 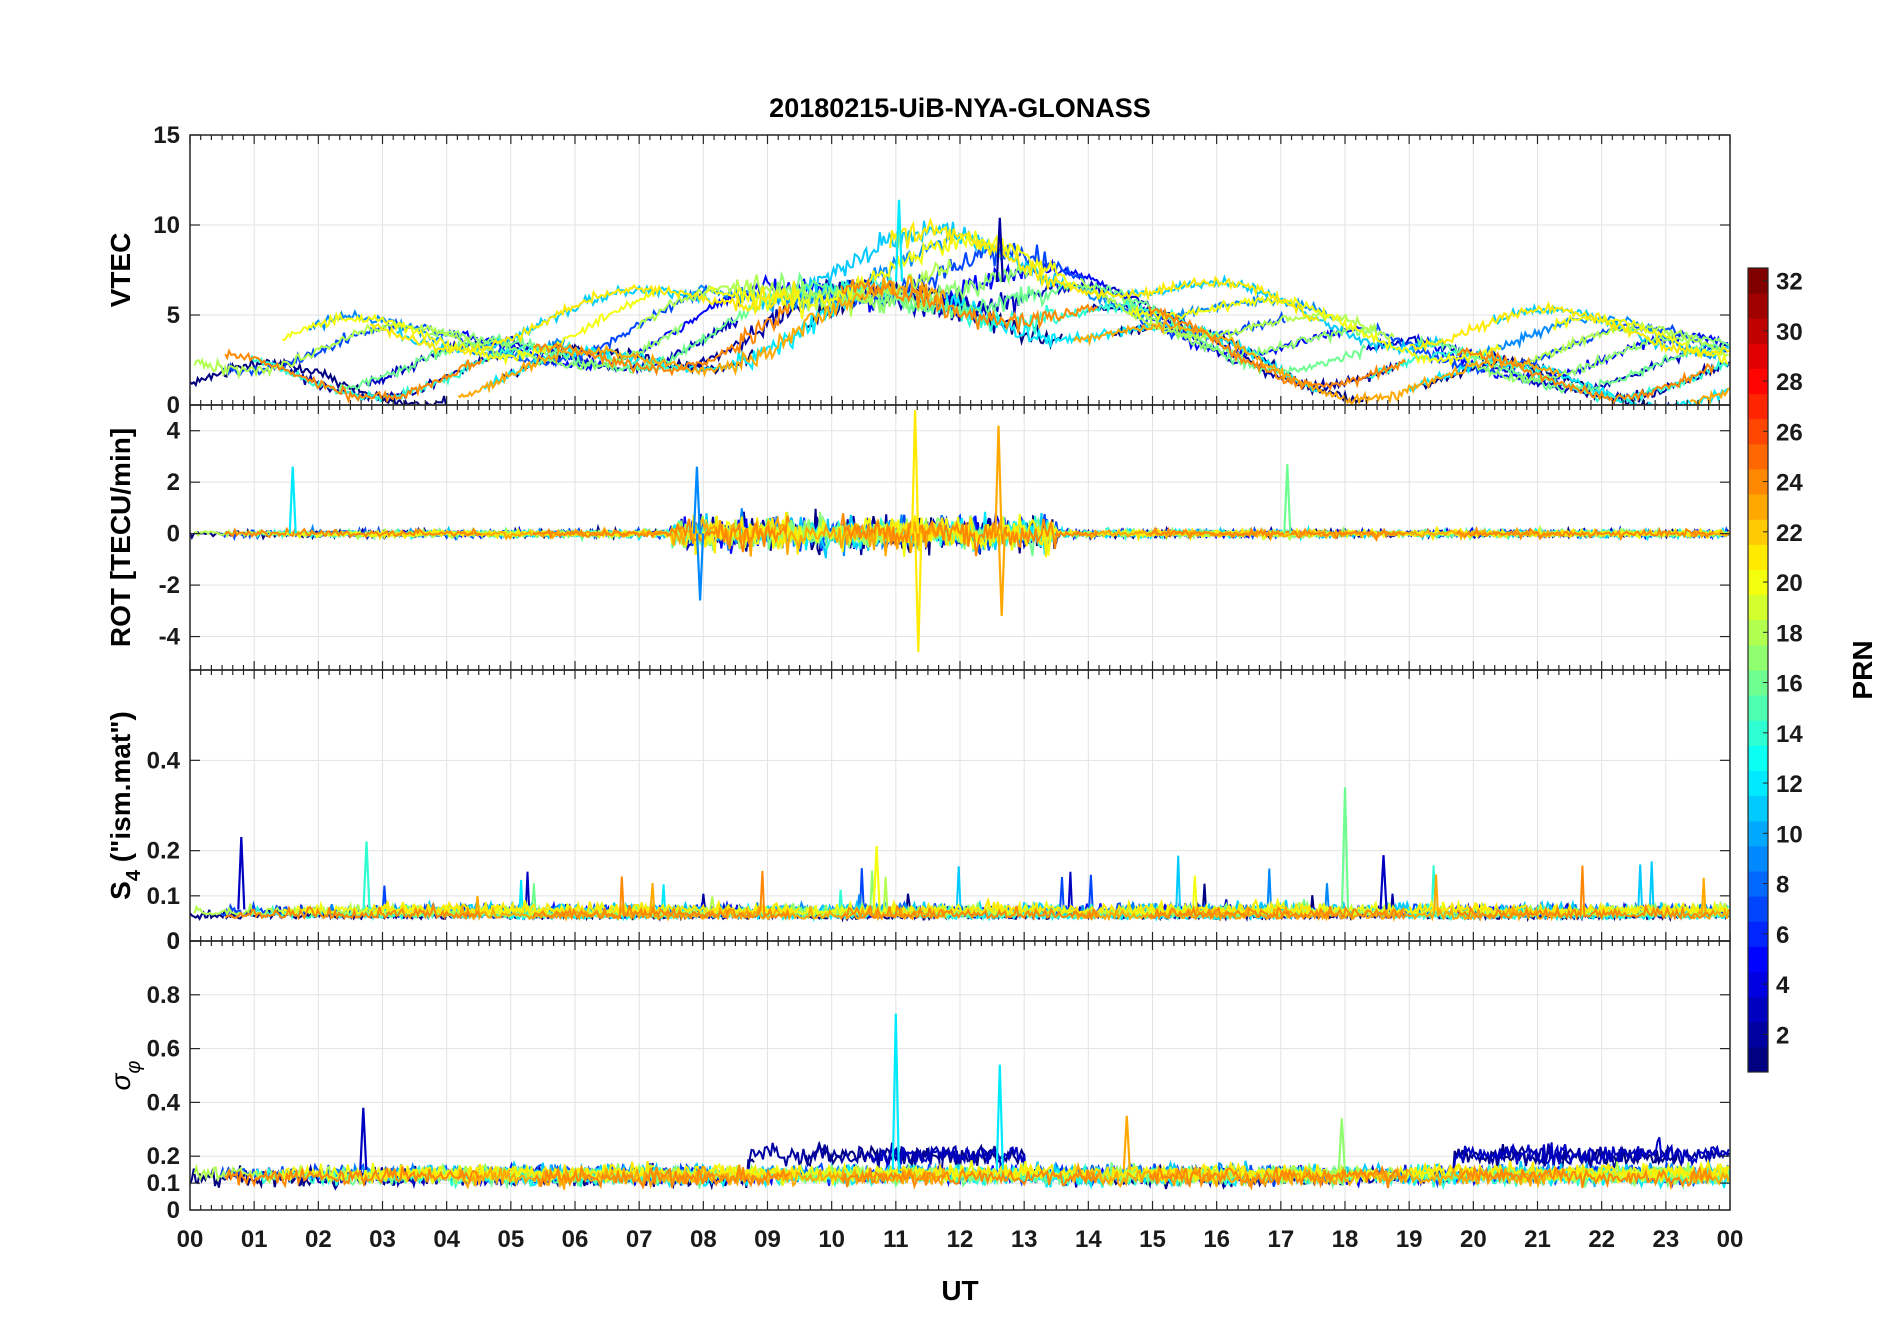 What do you see at coordinates (1789, 282) in the screenshot?
I see `colorbar-tick-label: 32` at bounding box center [1789, 282].